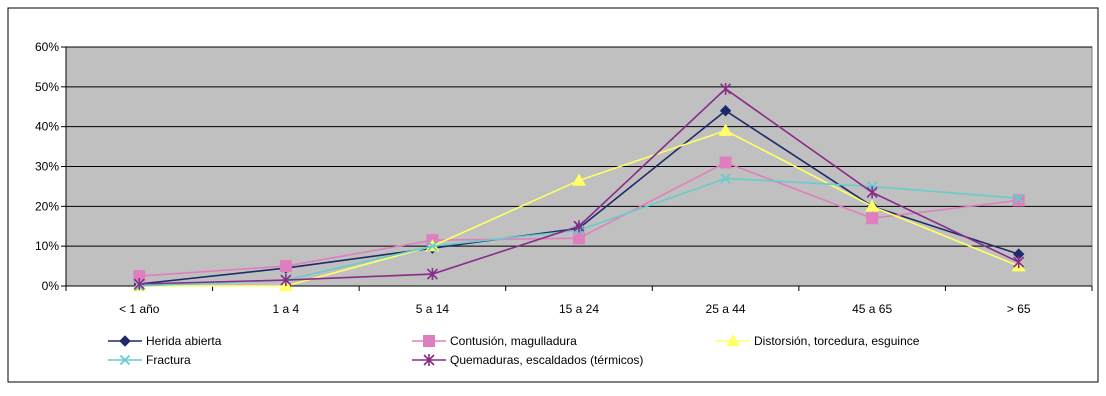 This screenshot has width=1106, height=396. What do you see at coordinates (513, 341) in the screenshot?
I see `legend-label: Contusión, magulladura` at bounding box center [513, 341].